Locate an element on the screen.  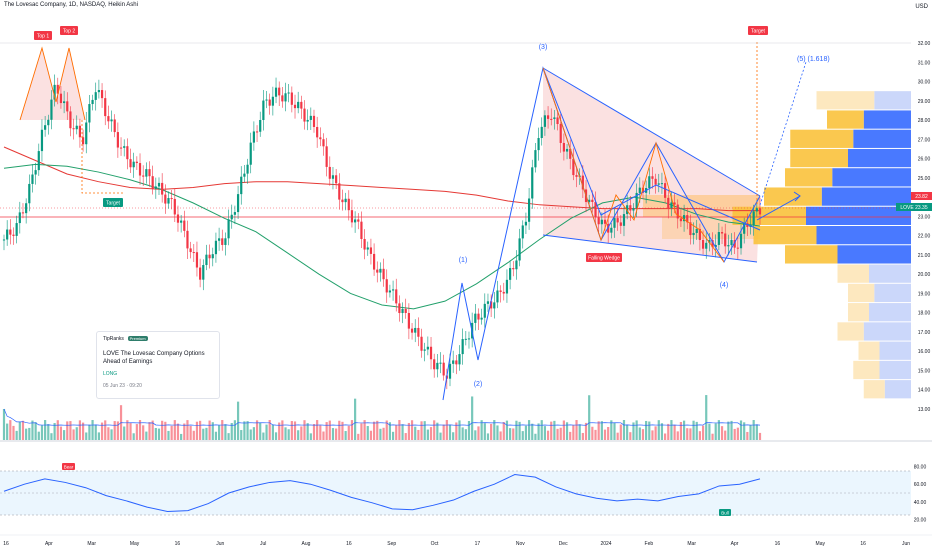
svg-text: Top 2 is located at coordinates (69, 32).